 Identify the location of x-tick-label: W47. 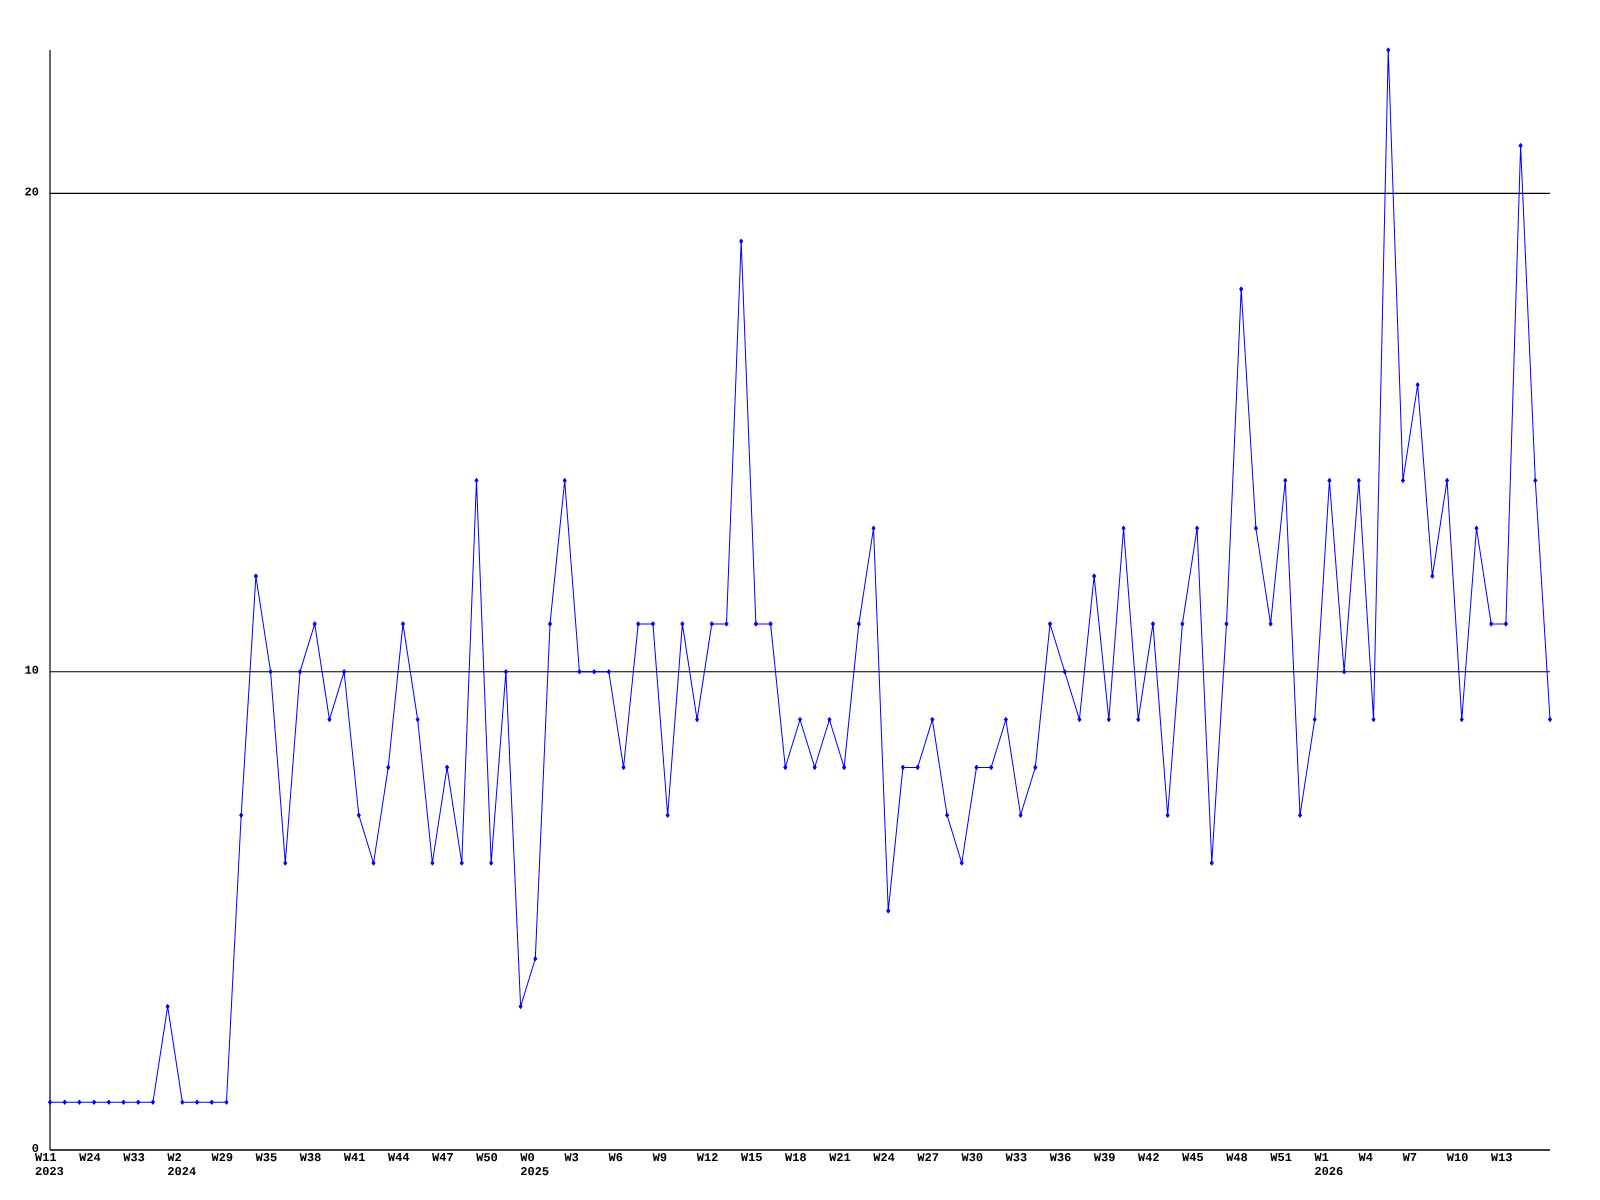
(442, 1157).